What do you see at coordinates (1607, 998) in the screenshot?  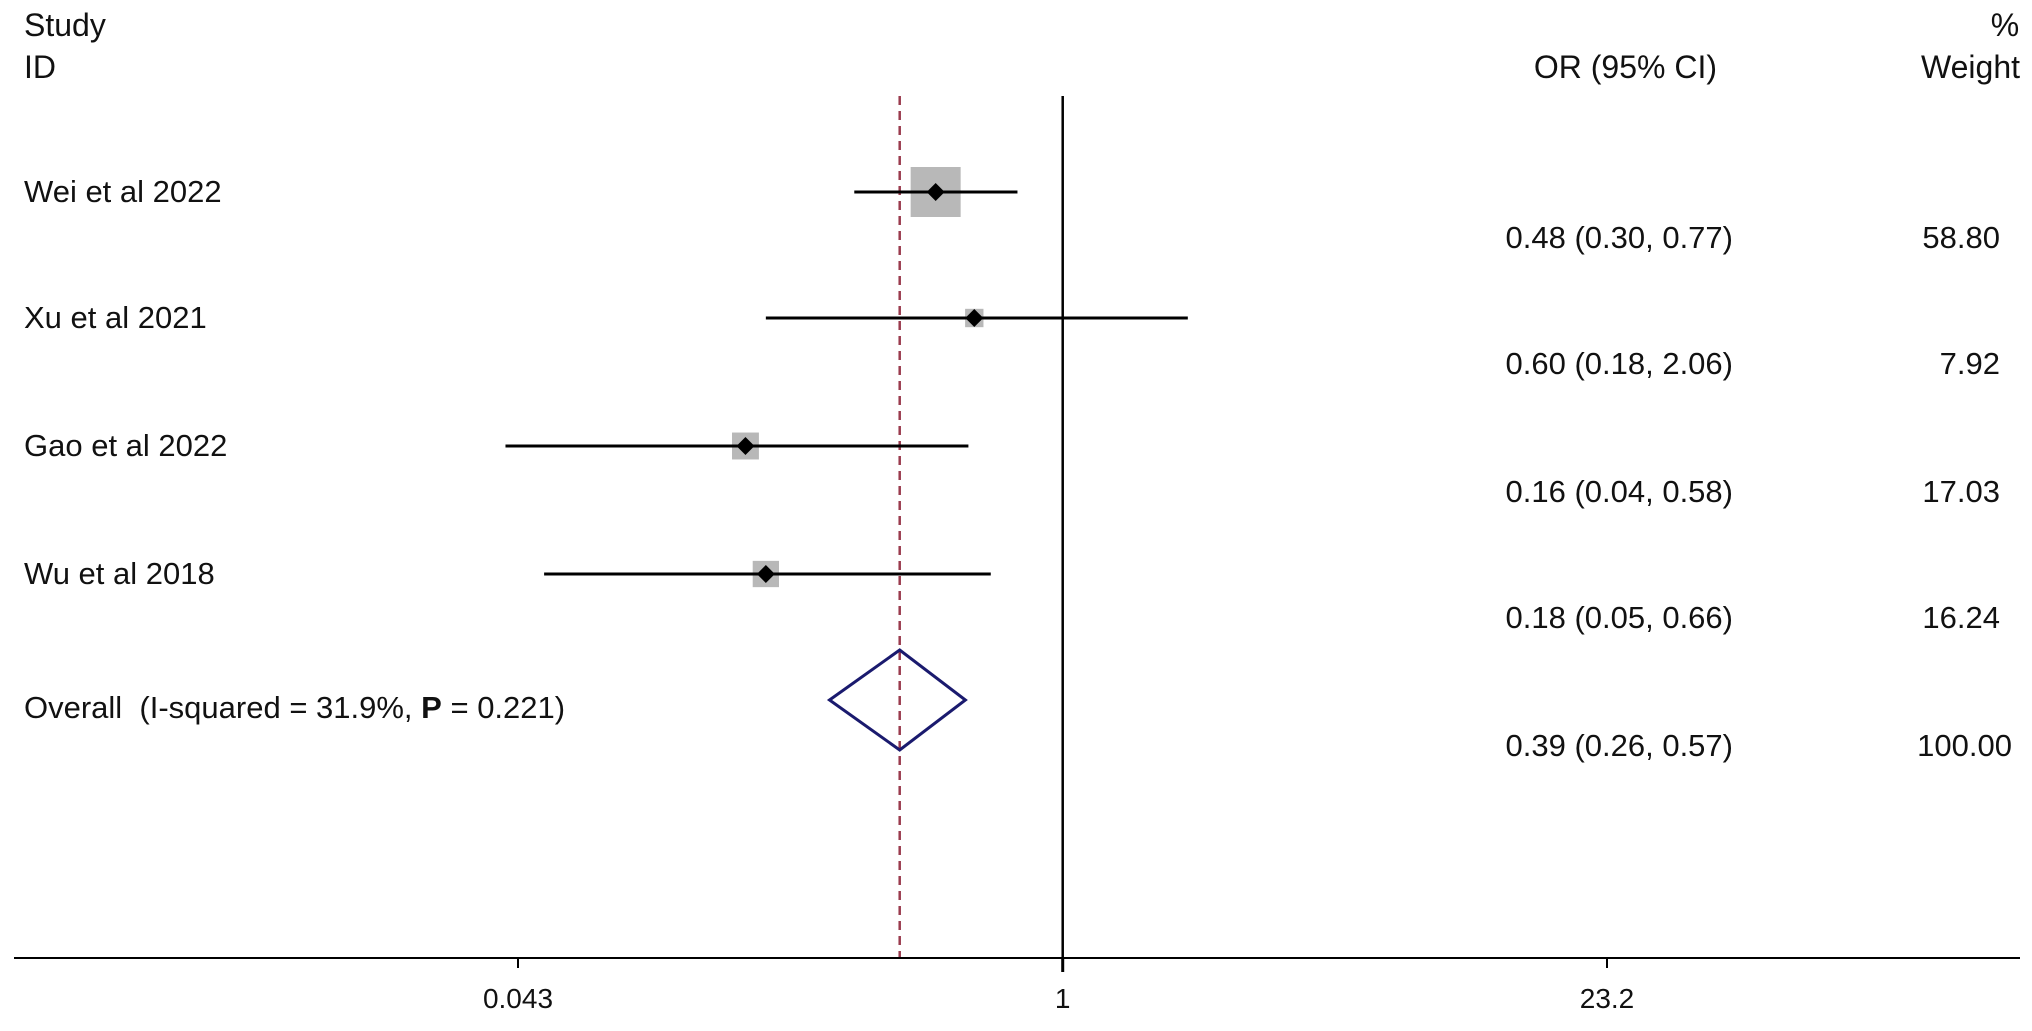 I see `x-tick-label: 23.2` at bounding box center [1607, 998].